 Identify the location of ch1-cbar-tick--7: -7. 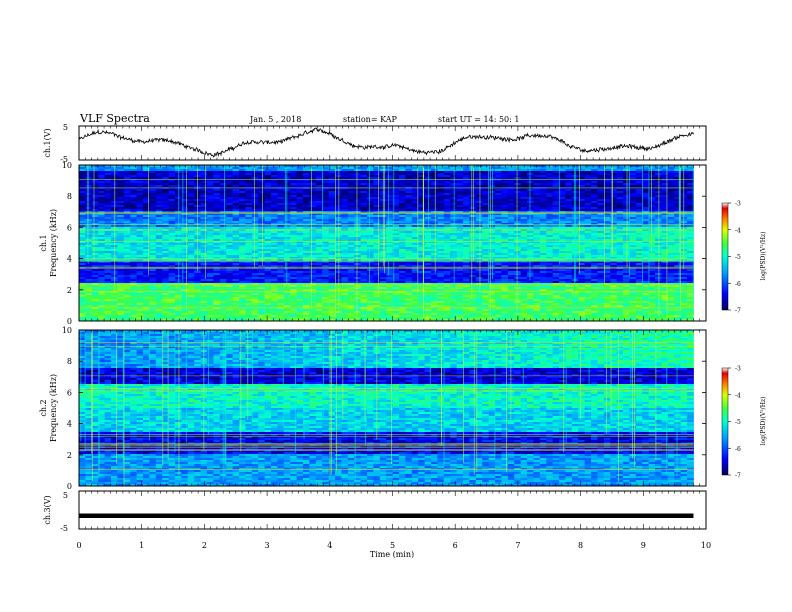
(738, 311).